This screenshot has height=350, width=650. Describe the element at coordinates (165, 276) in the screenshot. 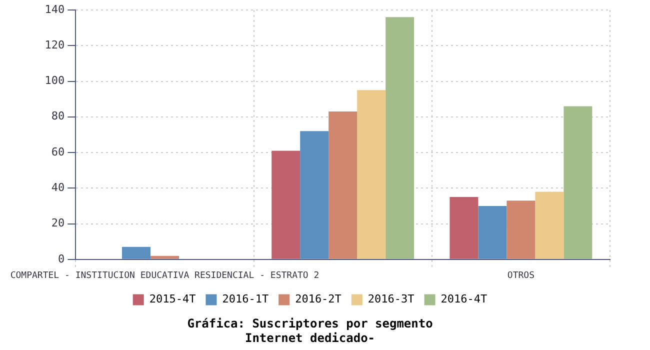

I see `x-tick-label: COMPARTEL - INSTITUCION EDUCATIVA RESIDENCIAL - ESTRATO 2` at that location.